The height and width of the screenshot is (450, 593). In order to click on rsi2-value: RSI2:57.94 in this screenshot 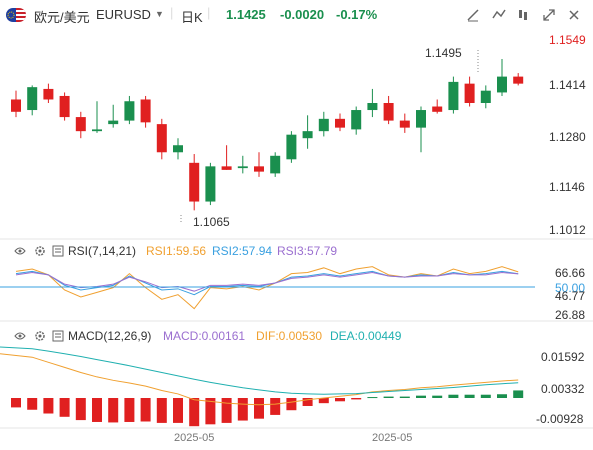, I will do `click(242, 251)`.